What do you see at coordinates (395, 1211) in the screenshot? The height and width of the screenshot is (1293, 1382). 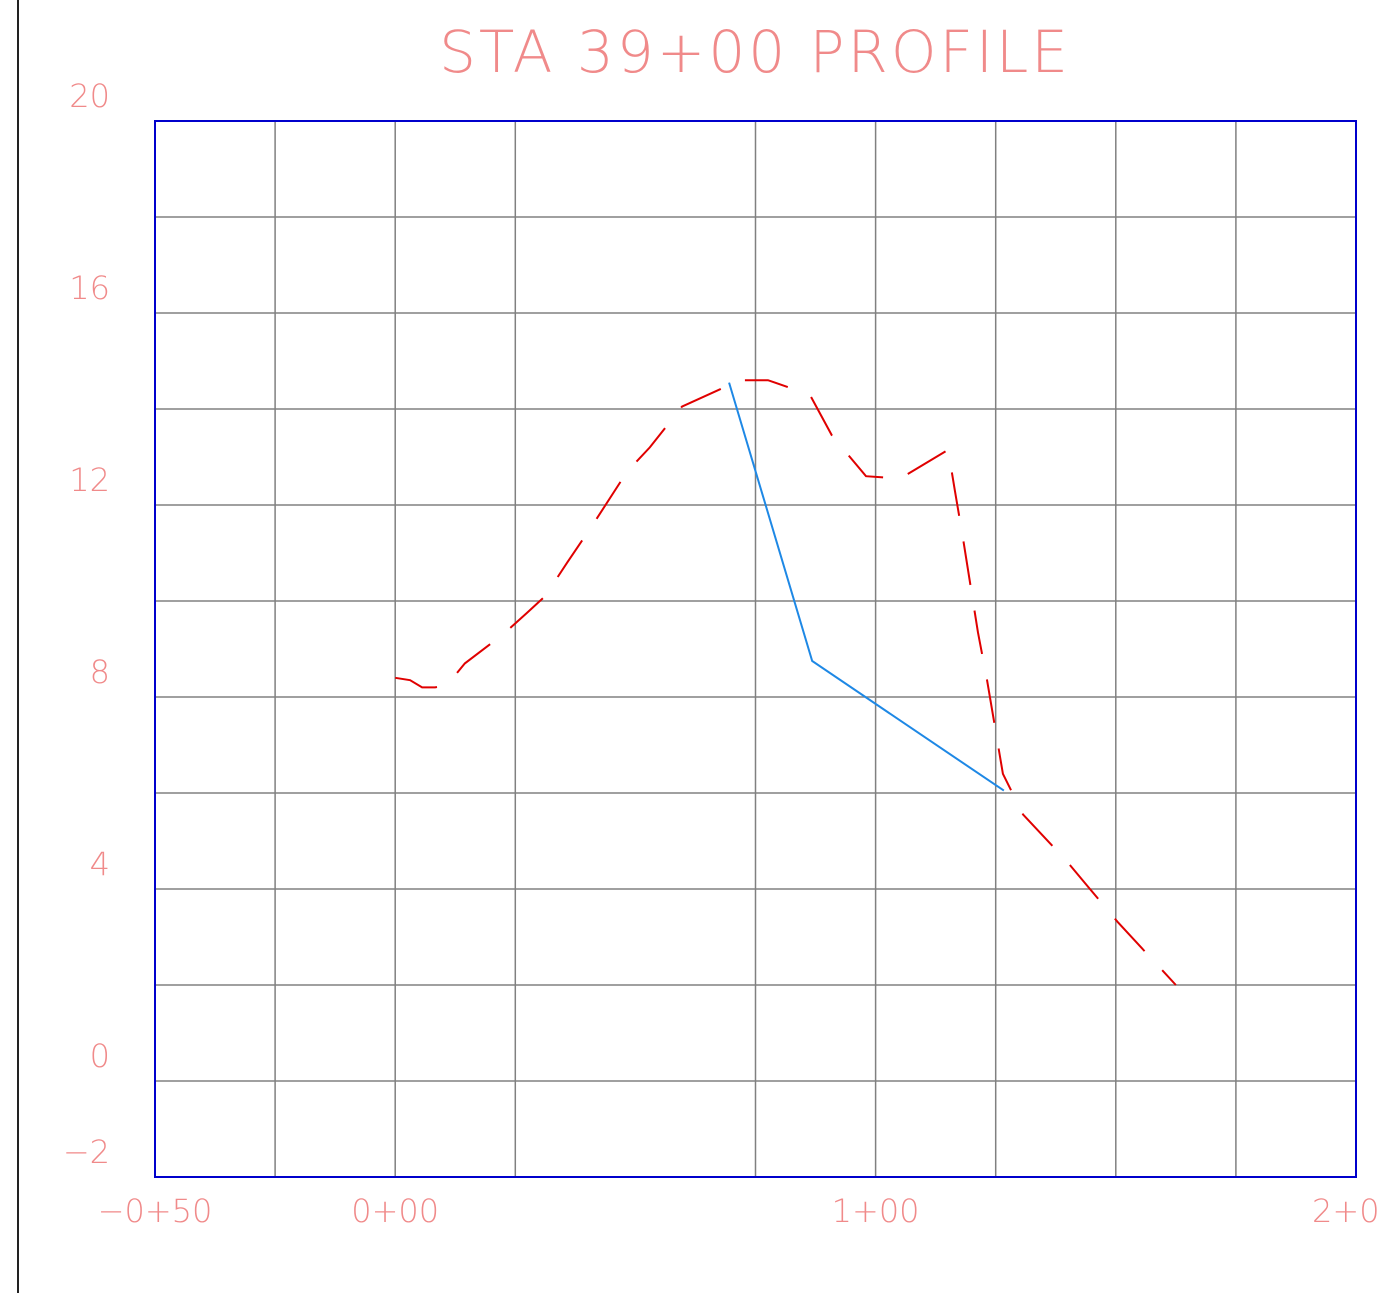 I see `x-tick-label: 0+00` at bounding box center [395, 1211].